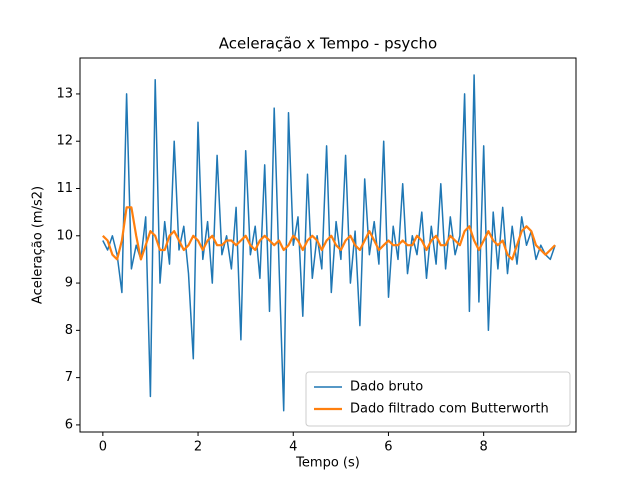  Describe the element at coordinates (438, 399) in the screenshot. I see `legend-box` at that location.